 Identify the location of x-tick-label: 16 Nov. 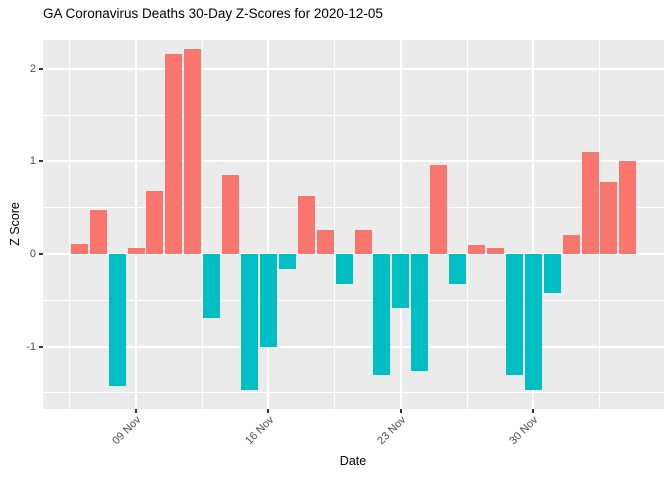
(259, 431).